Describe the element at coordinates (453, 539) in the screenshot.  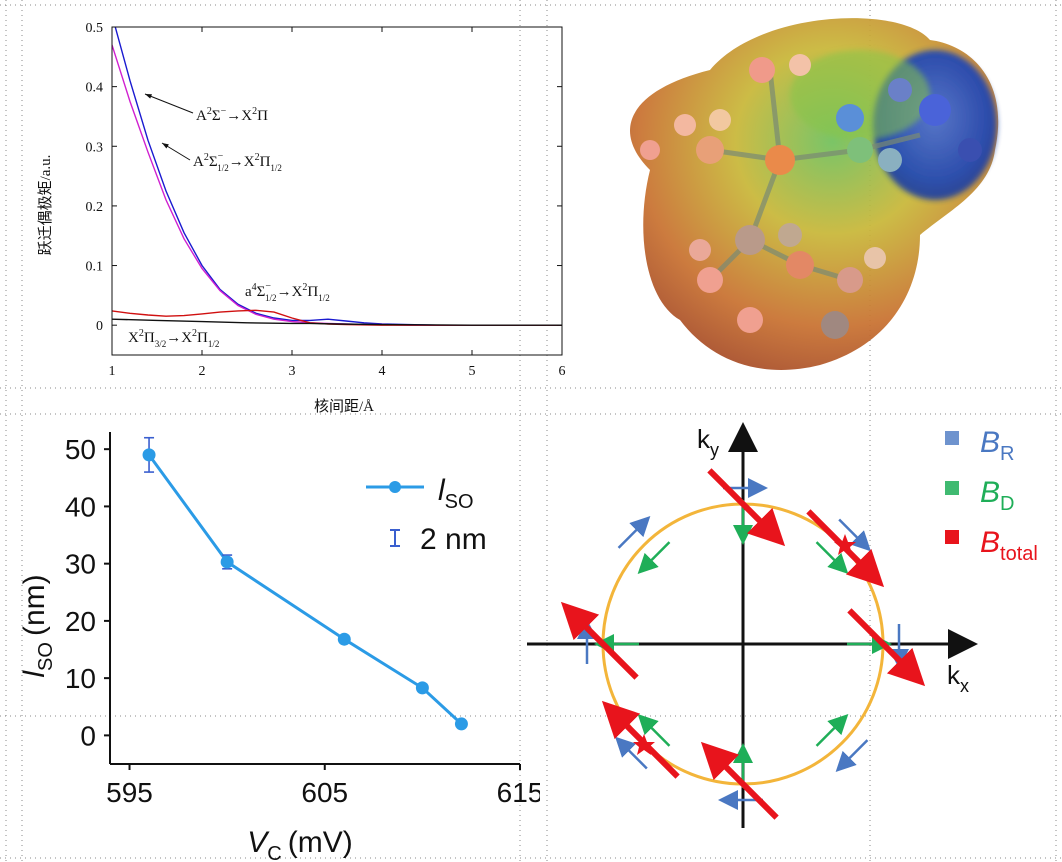
I see `legend-err-label: 2 nm` at that location.